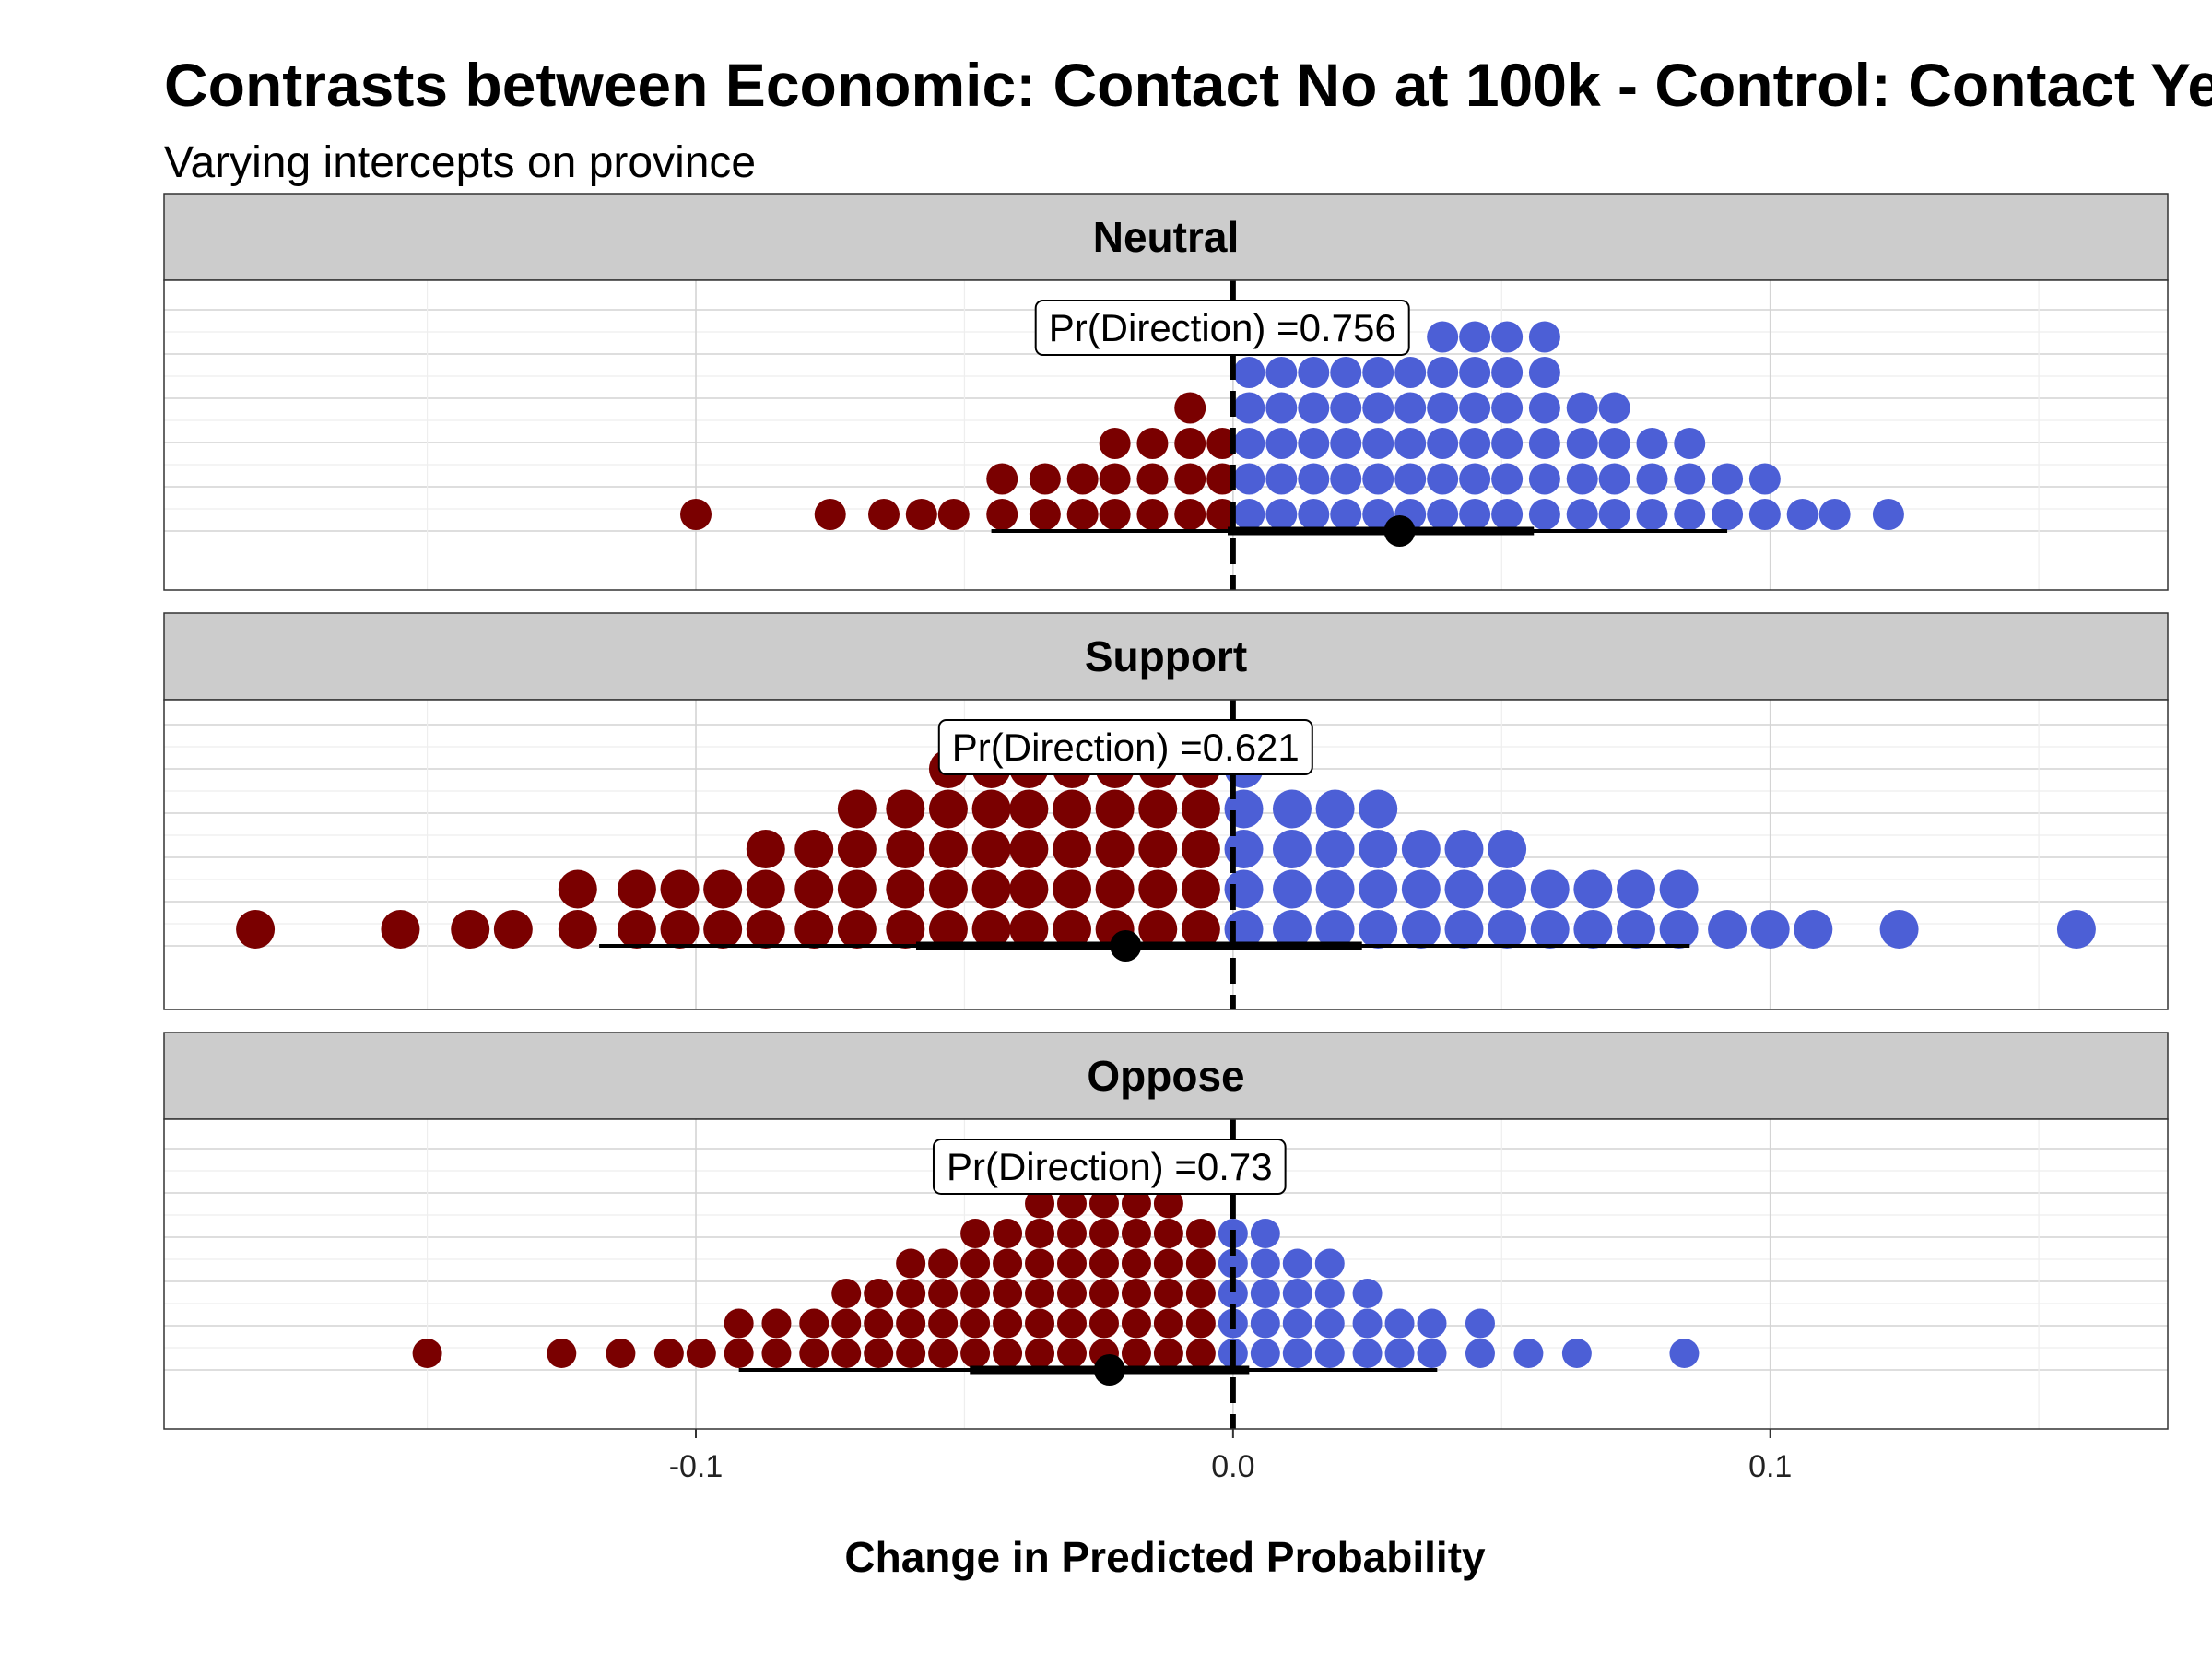 The width and height of the screenshot is (2212, 1664). I want to click on facet-strip-label: Neutral, so click(1166, 237).